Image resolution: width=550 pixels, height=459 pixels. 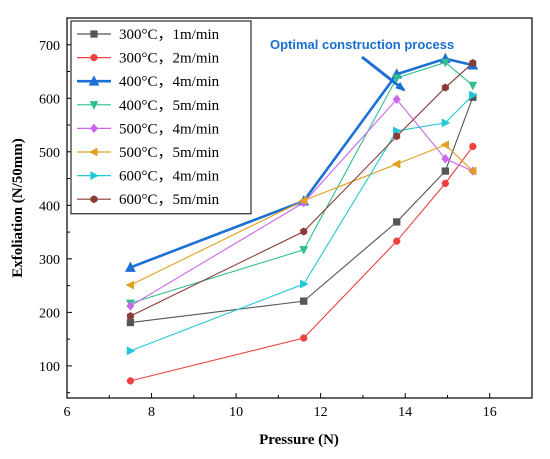 I want to click on y-tick-label: 200, so click(x=49, y=313).